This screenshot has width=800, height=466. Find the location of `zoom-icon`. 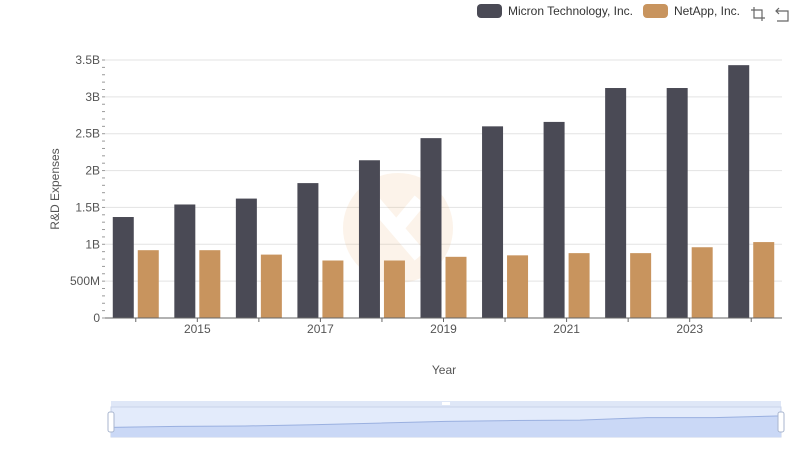

zoom-icon is located at coordinates (758, 14).